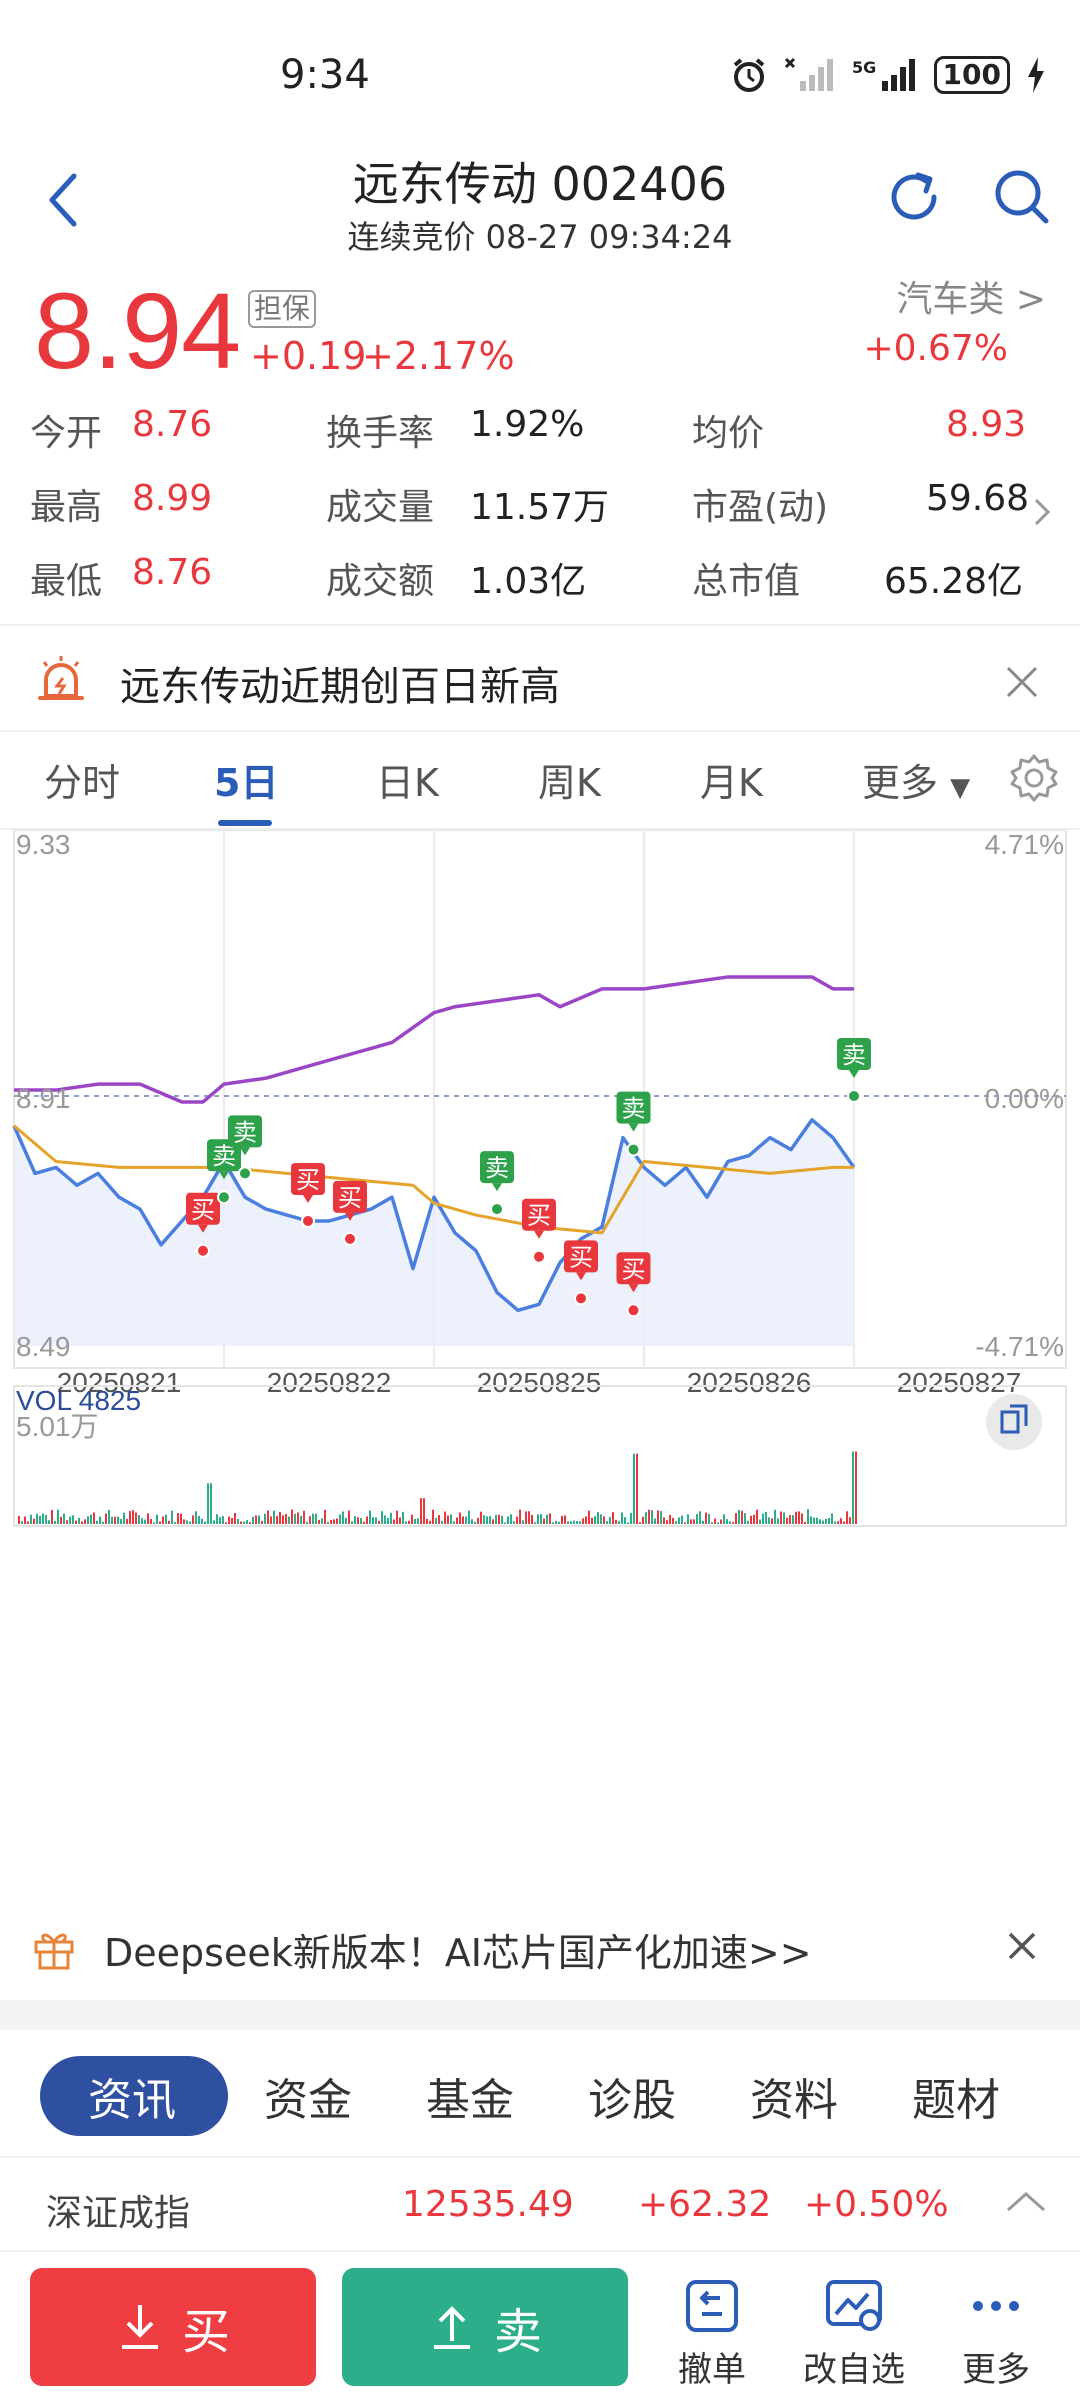  What do you see at coordinates (1026, 2201) in the screenshot?
I see `chevron-up-icon` at bounding box center [1026, 2201].